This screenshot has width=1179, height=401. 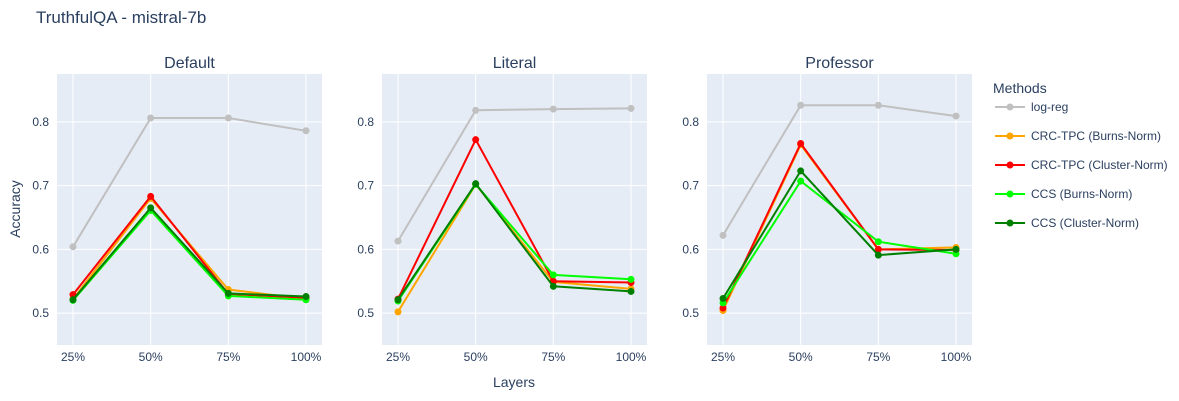 I want to click on panel-title: Professor, so click(x=839, y=63).